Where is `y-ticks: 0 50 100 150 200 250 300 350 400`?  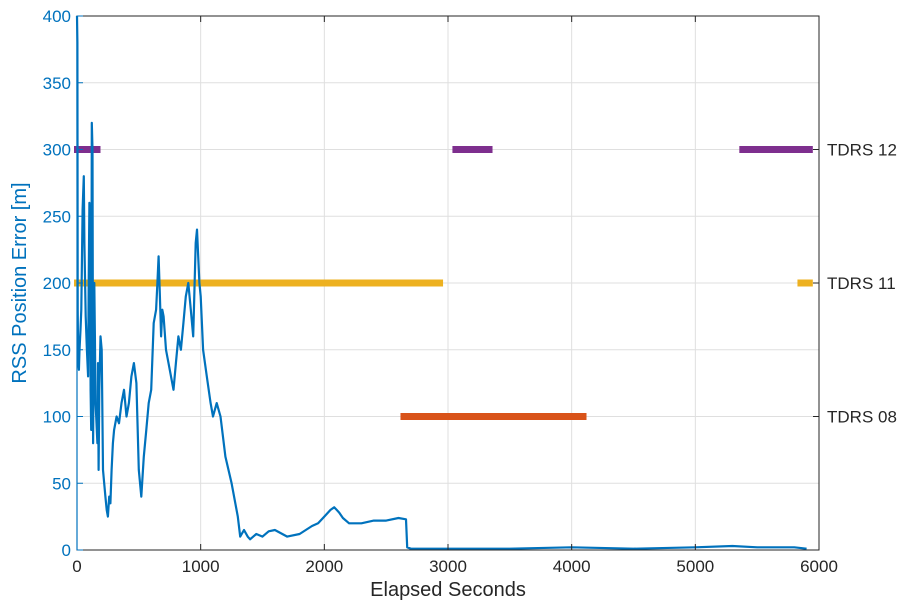
y-ticks: 0 50 100 150 200 250 300 350 400 is located at coordinates (63, 283).